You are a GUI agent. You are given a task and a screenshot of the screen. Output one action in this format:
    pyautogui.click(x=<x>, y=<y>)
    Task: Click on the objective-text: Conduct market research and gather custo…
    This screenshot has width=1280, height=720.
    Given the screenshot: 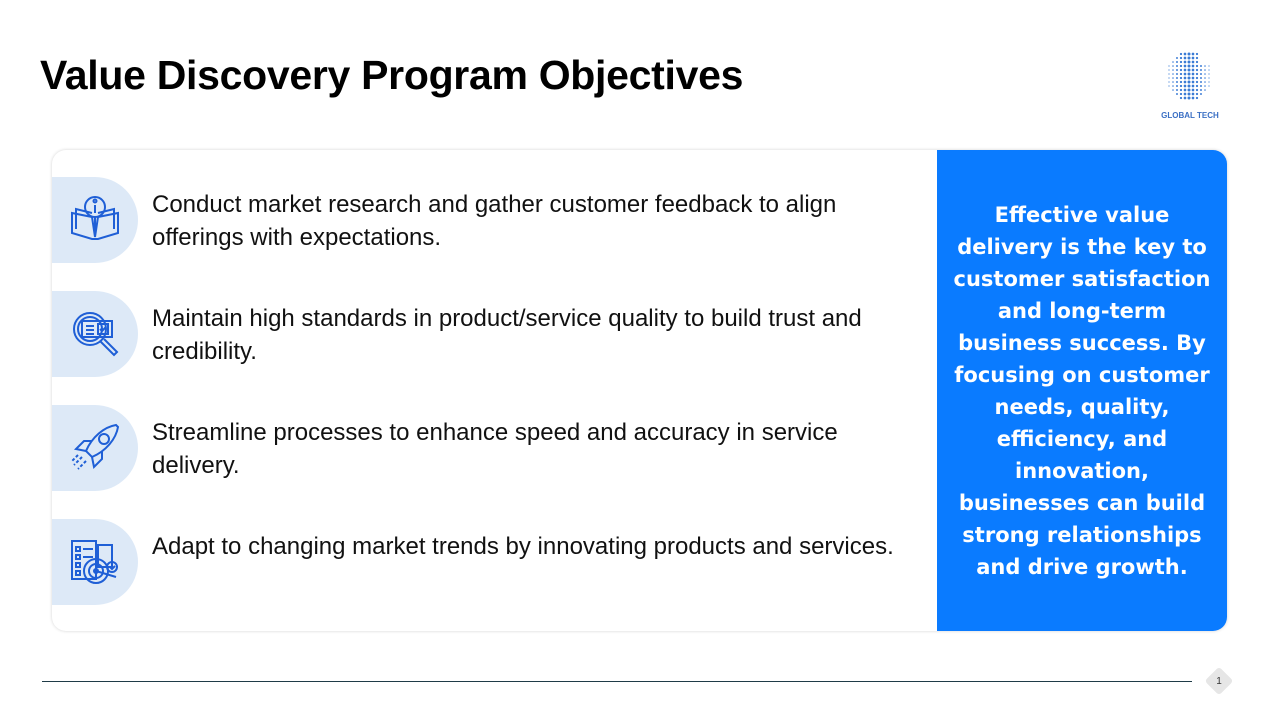 What is the action you would take?
    pyautogui.click(x=494, y=221)
    